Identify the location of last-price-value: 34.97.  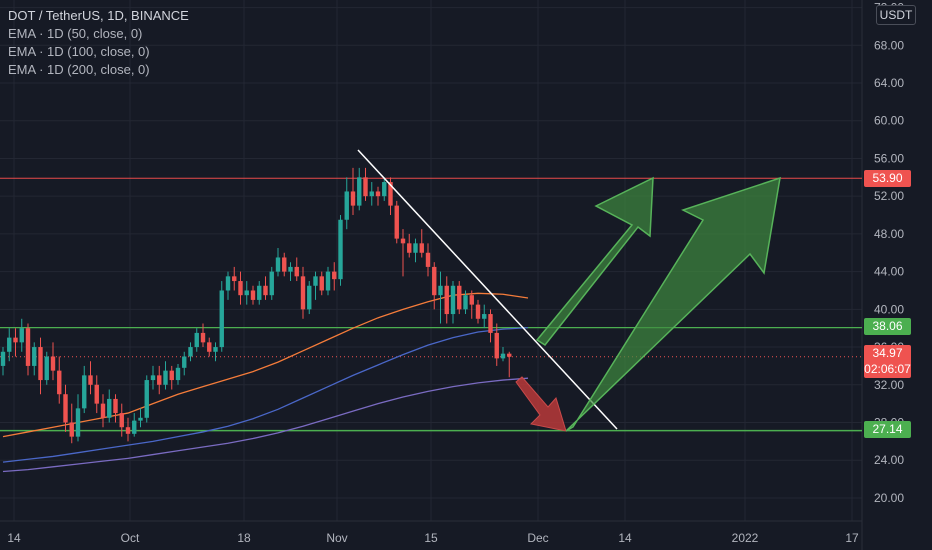
(887, 353).